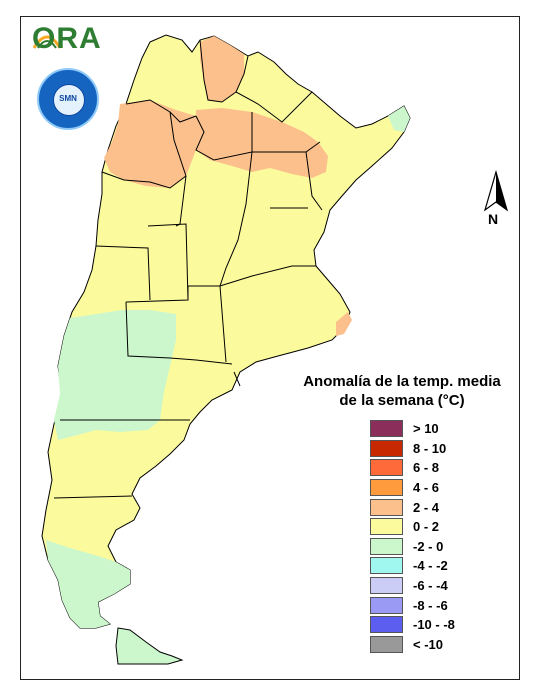 The width and height of the screenshot is (538, 696). Describe the element at coordinates (222, 69) in the screenshot. I see `map-zone-warm-puna` at that location.